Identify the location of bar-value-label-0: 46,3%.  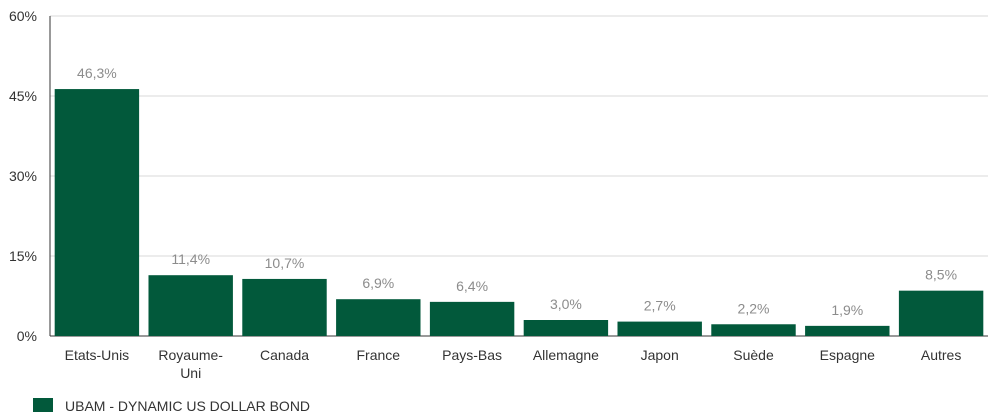
(97, 73).